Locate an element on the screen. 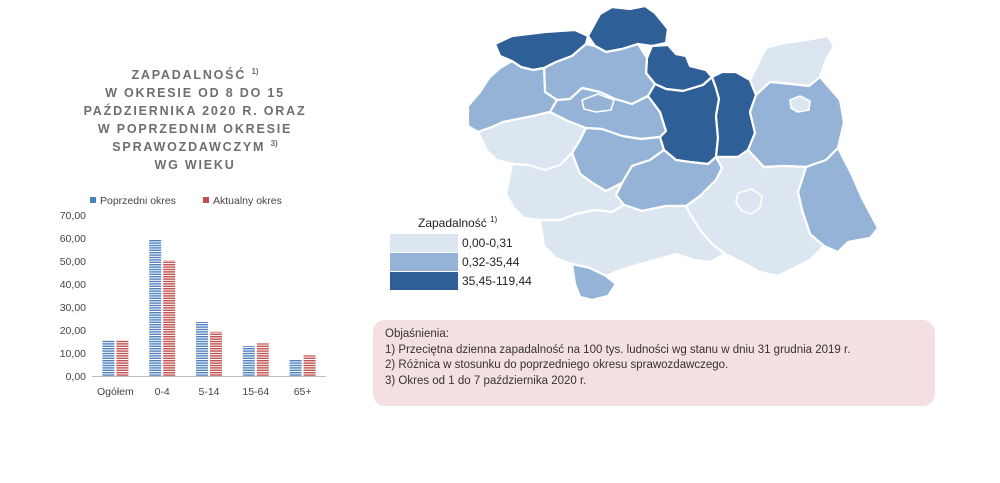 The image size is (1000, 483). note-3: 3) Okres od 1 do 7 października 2020 r. is located at coordinates (486, 380).